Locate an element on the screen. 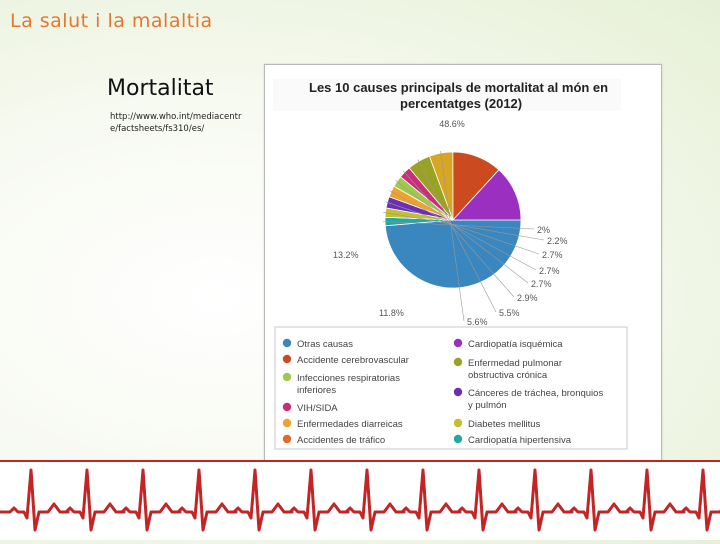  ecg-line is located at coordinates (360, 500).